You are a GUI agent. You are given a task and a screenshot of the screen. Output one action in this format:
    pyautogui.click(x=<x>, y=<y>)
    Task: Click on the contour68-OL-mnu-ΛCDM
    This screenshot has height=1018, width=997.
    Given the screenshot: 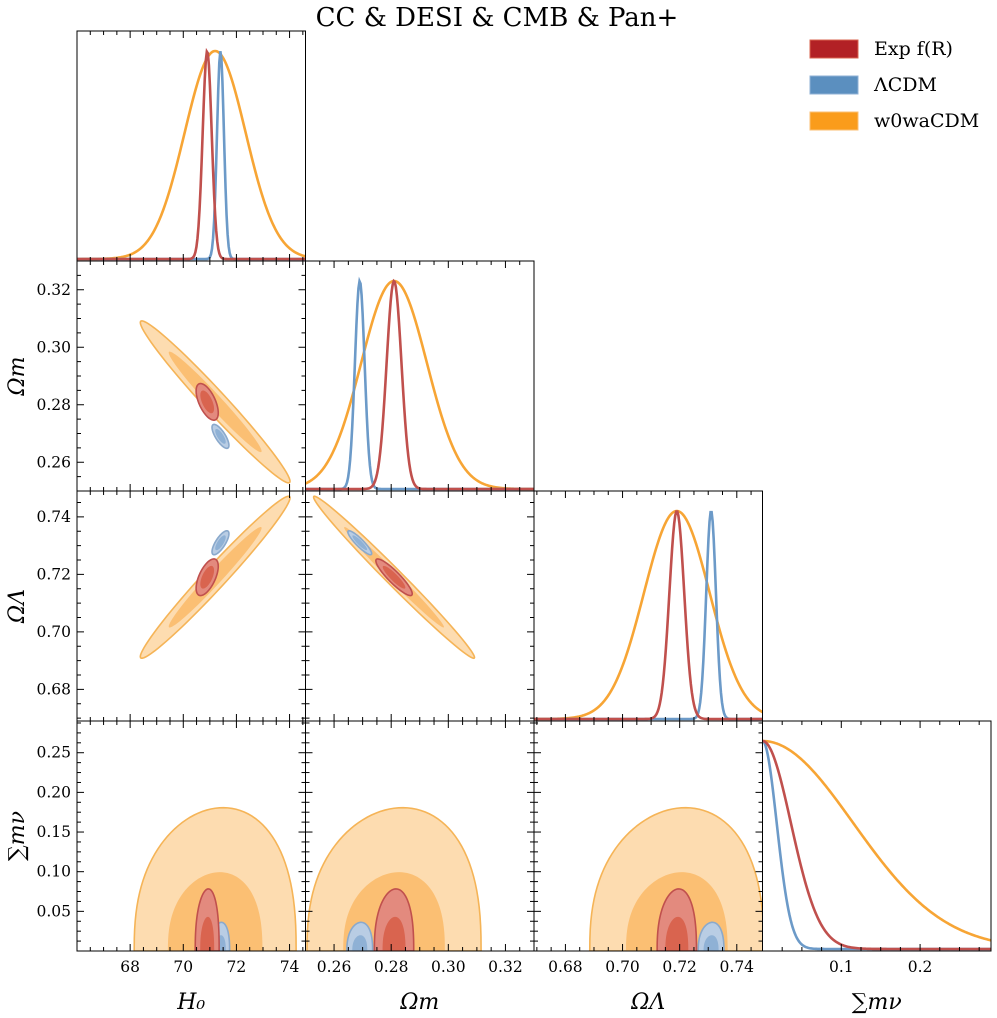 What is the action you would take?
    pyautogui.click(x=711, y=943)
    